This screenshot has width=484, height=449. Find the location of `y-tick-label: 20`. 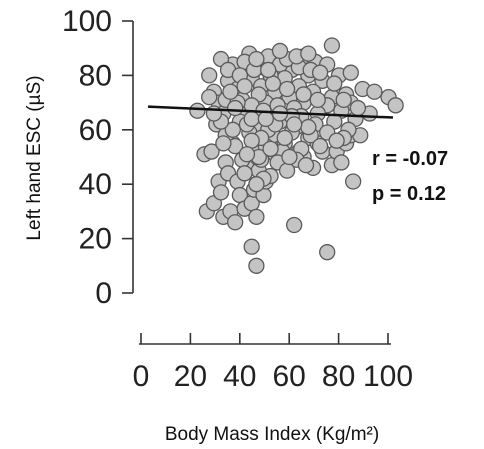

y-tick-label: 20 is located at coordinates (95, 239).